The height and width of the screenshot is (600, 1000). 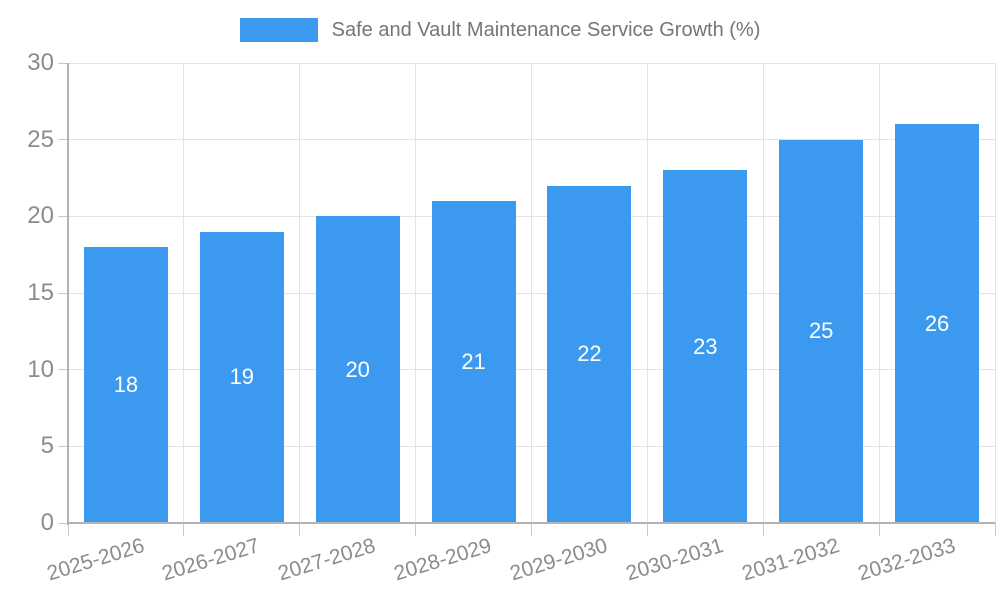 I want to click on x-axis-line, so click(x=531, y=523).